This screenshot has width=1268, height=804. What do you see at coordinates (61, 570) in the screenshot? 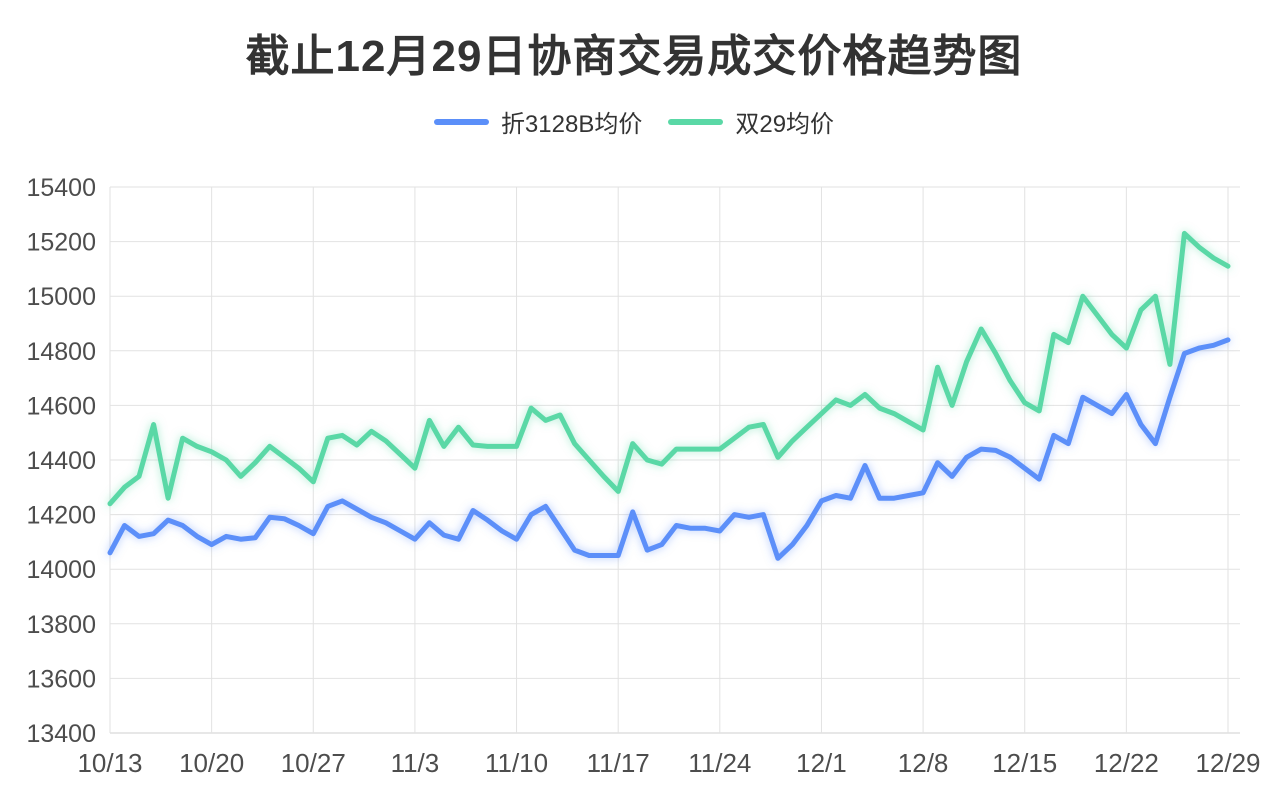
I see `y-axis-tick-label: 14000` at bounding box center [61, 570].